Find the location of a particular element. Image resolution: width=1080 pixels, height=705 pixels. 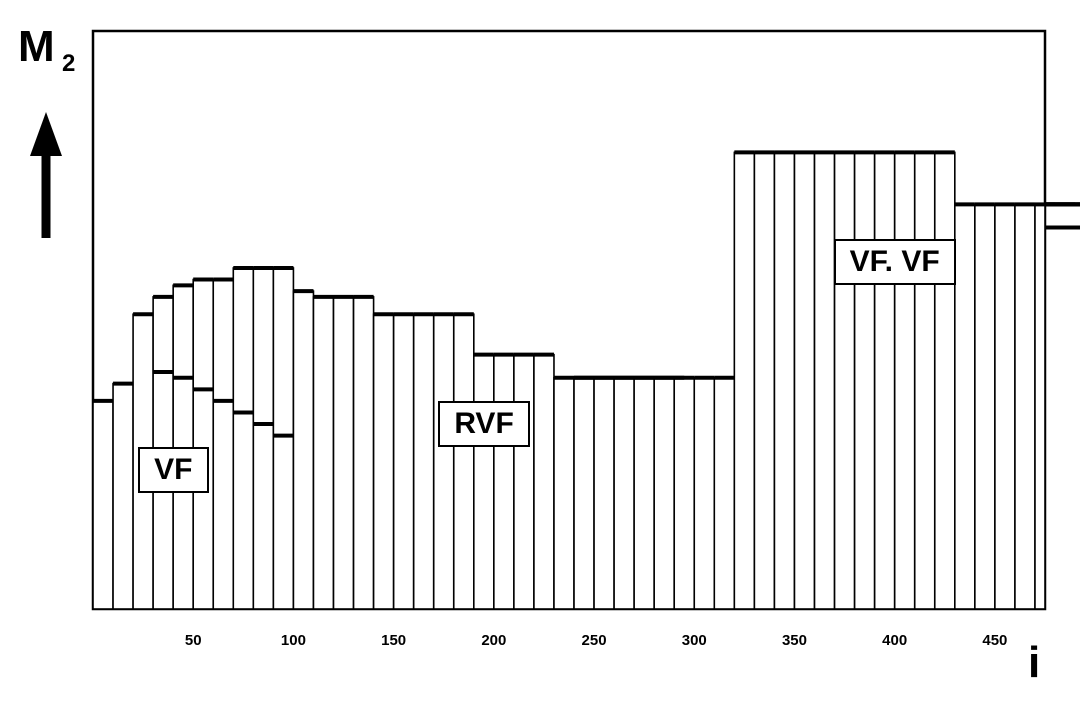

x-tick-label: 200 is located at coordinates (493, 640).